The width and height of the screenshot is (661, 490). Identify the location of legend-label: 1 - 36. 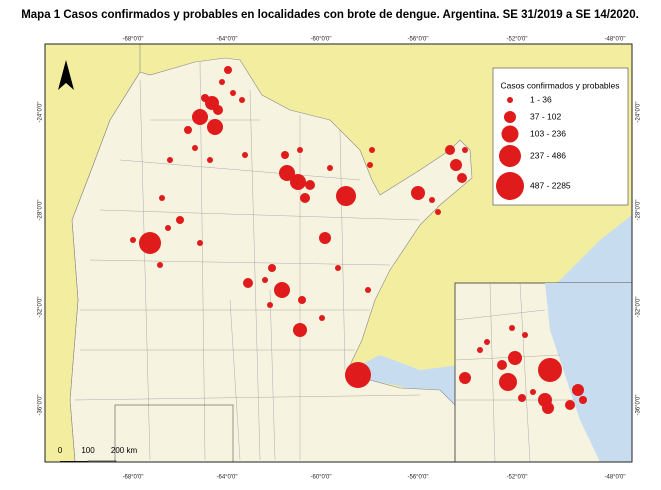
(541, 99).